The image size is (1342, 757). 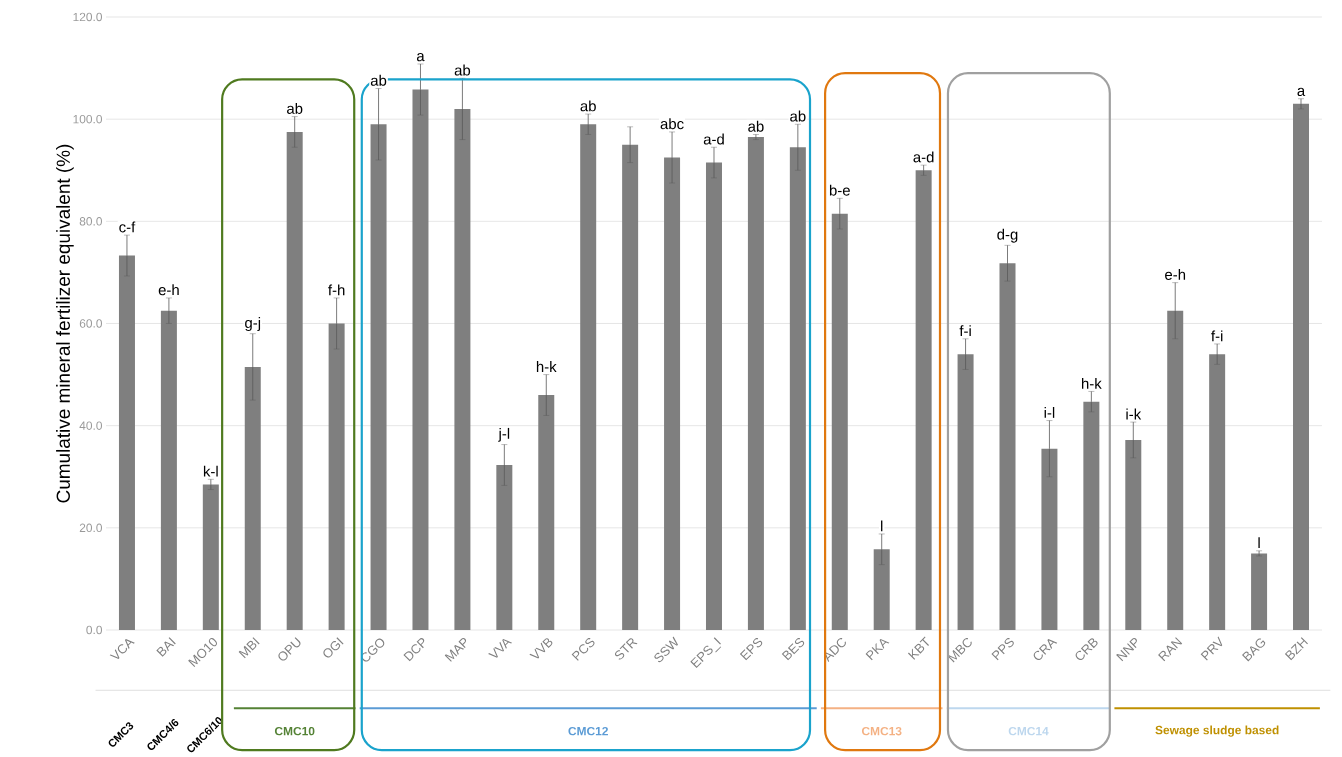 What do you see at coordinates (877, 649) in the screenshot?
I see `x-tick-label: PKA` at bounding box center [877, 649].